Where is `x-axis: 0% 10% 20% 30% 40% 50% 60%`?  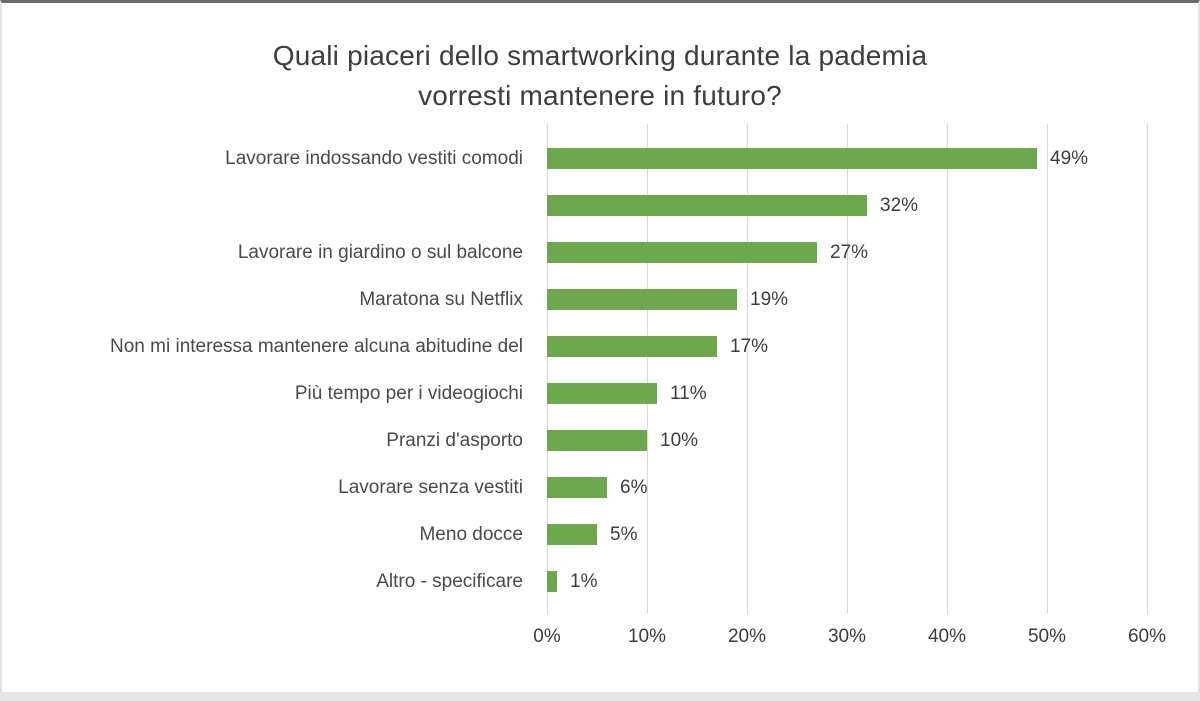 x-axis: 0% 10% 20% 30% 40% 50% 60% is located at coordinates (849, 641).